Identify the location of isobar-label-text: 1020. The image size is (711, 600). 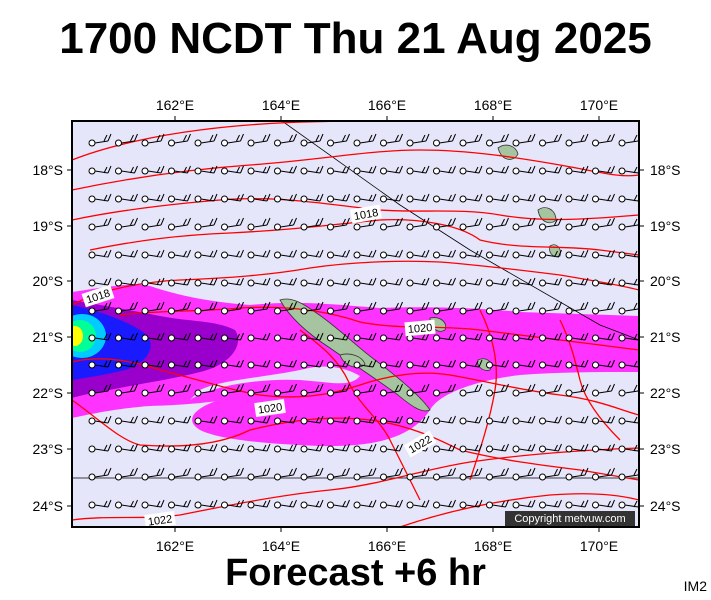
(419, 329).